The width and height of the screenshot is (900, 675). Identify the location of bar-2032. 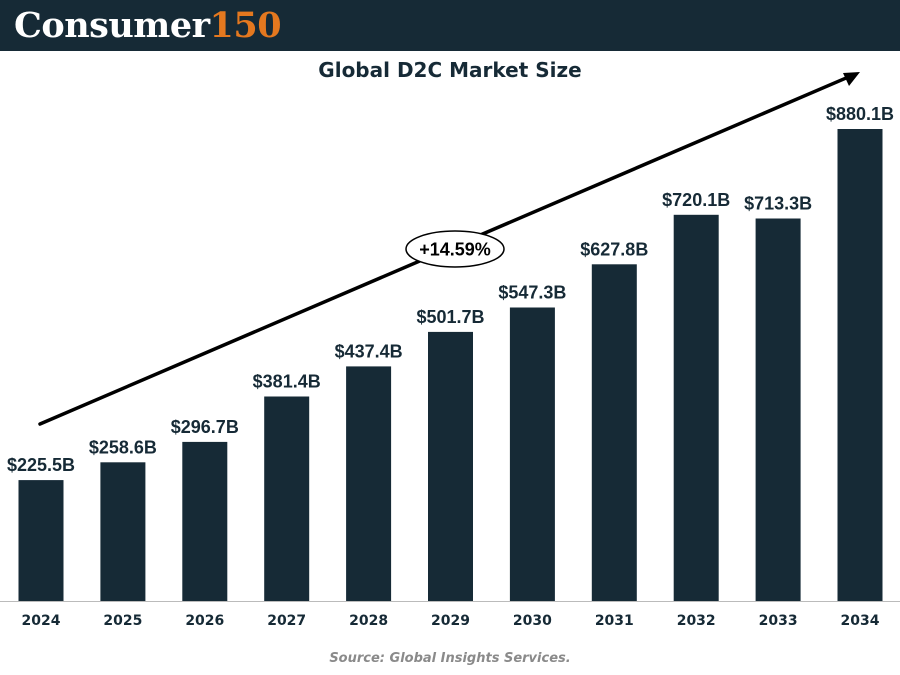
(696, 408).